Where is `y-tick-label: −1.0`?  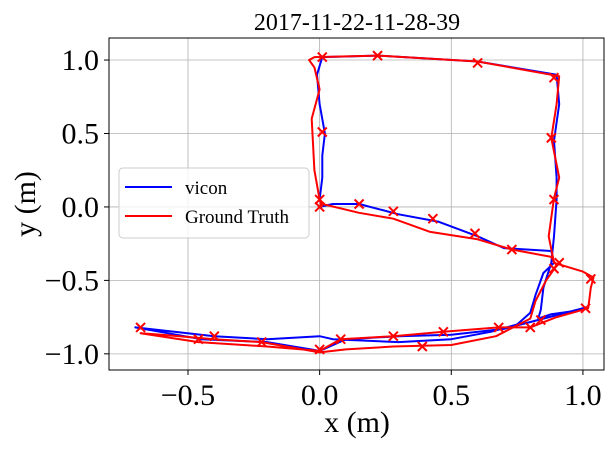 y-tick-label: −1.0 is located at coordinates (72, 354).